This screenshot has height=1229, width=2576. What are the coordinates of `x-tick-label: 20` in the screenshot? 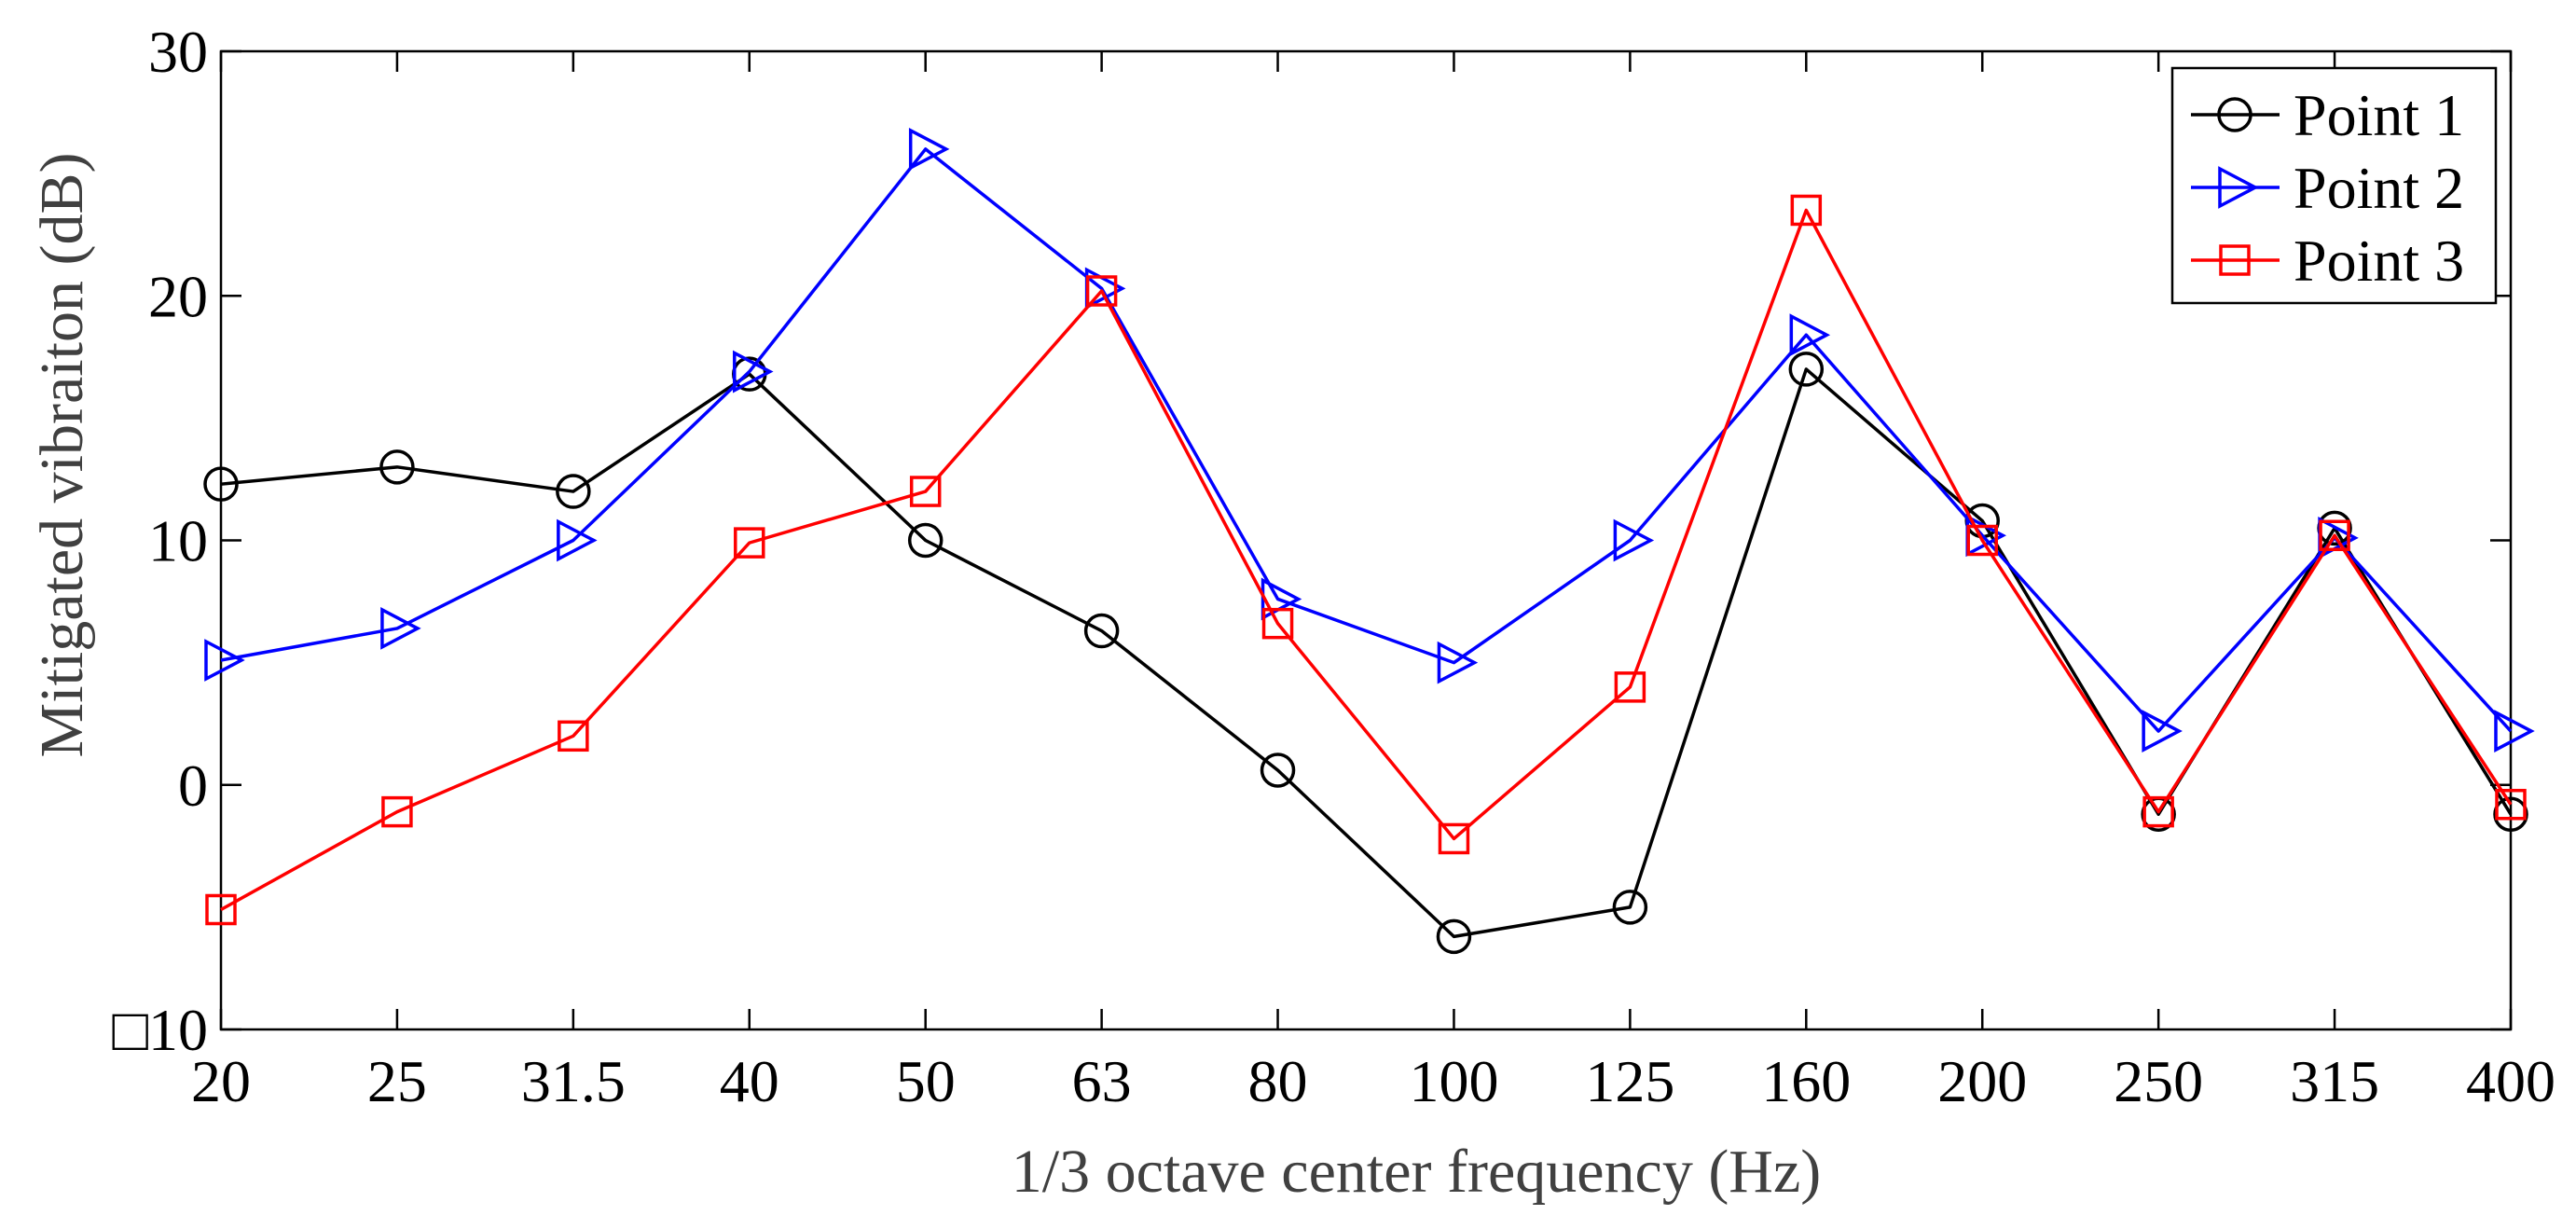 It's located at (221, 1081).